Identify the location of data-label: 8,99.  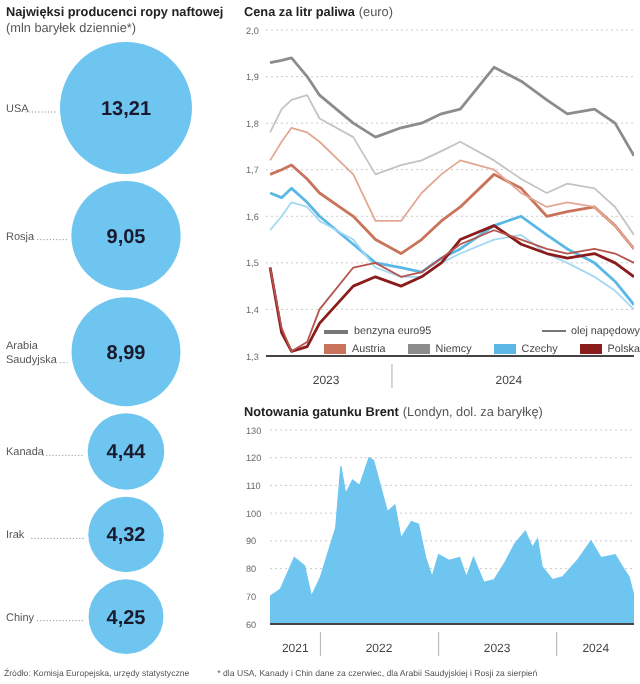
(126, 353).